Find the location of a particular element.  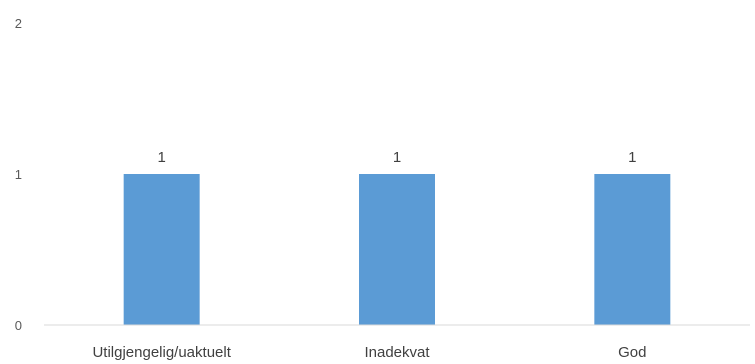

y-tick-label: 0 is located at coordinates (18, 325).